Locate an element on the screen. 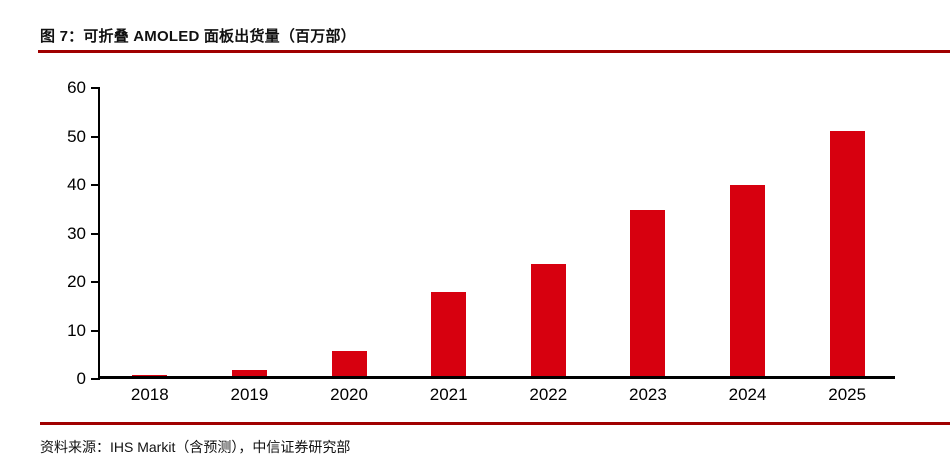 Image resolution: width=952 pixels, height=469 pixels. y-axis-label: 0 is located at coordinates (81, 378).